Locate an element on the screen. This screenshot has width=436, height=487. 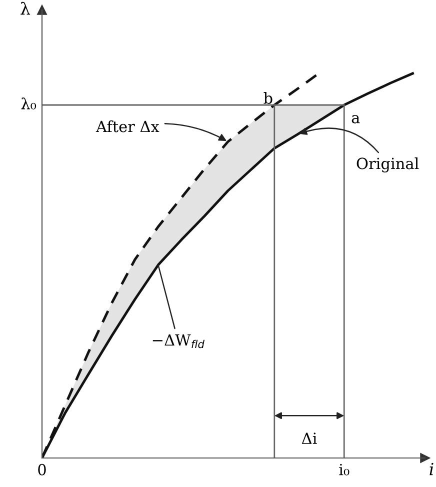
text: λ₀ is located at coordinates (28, 104).